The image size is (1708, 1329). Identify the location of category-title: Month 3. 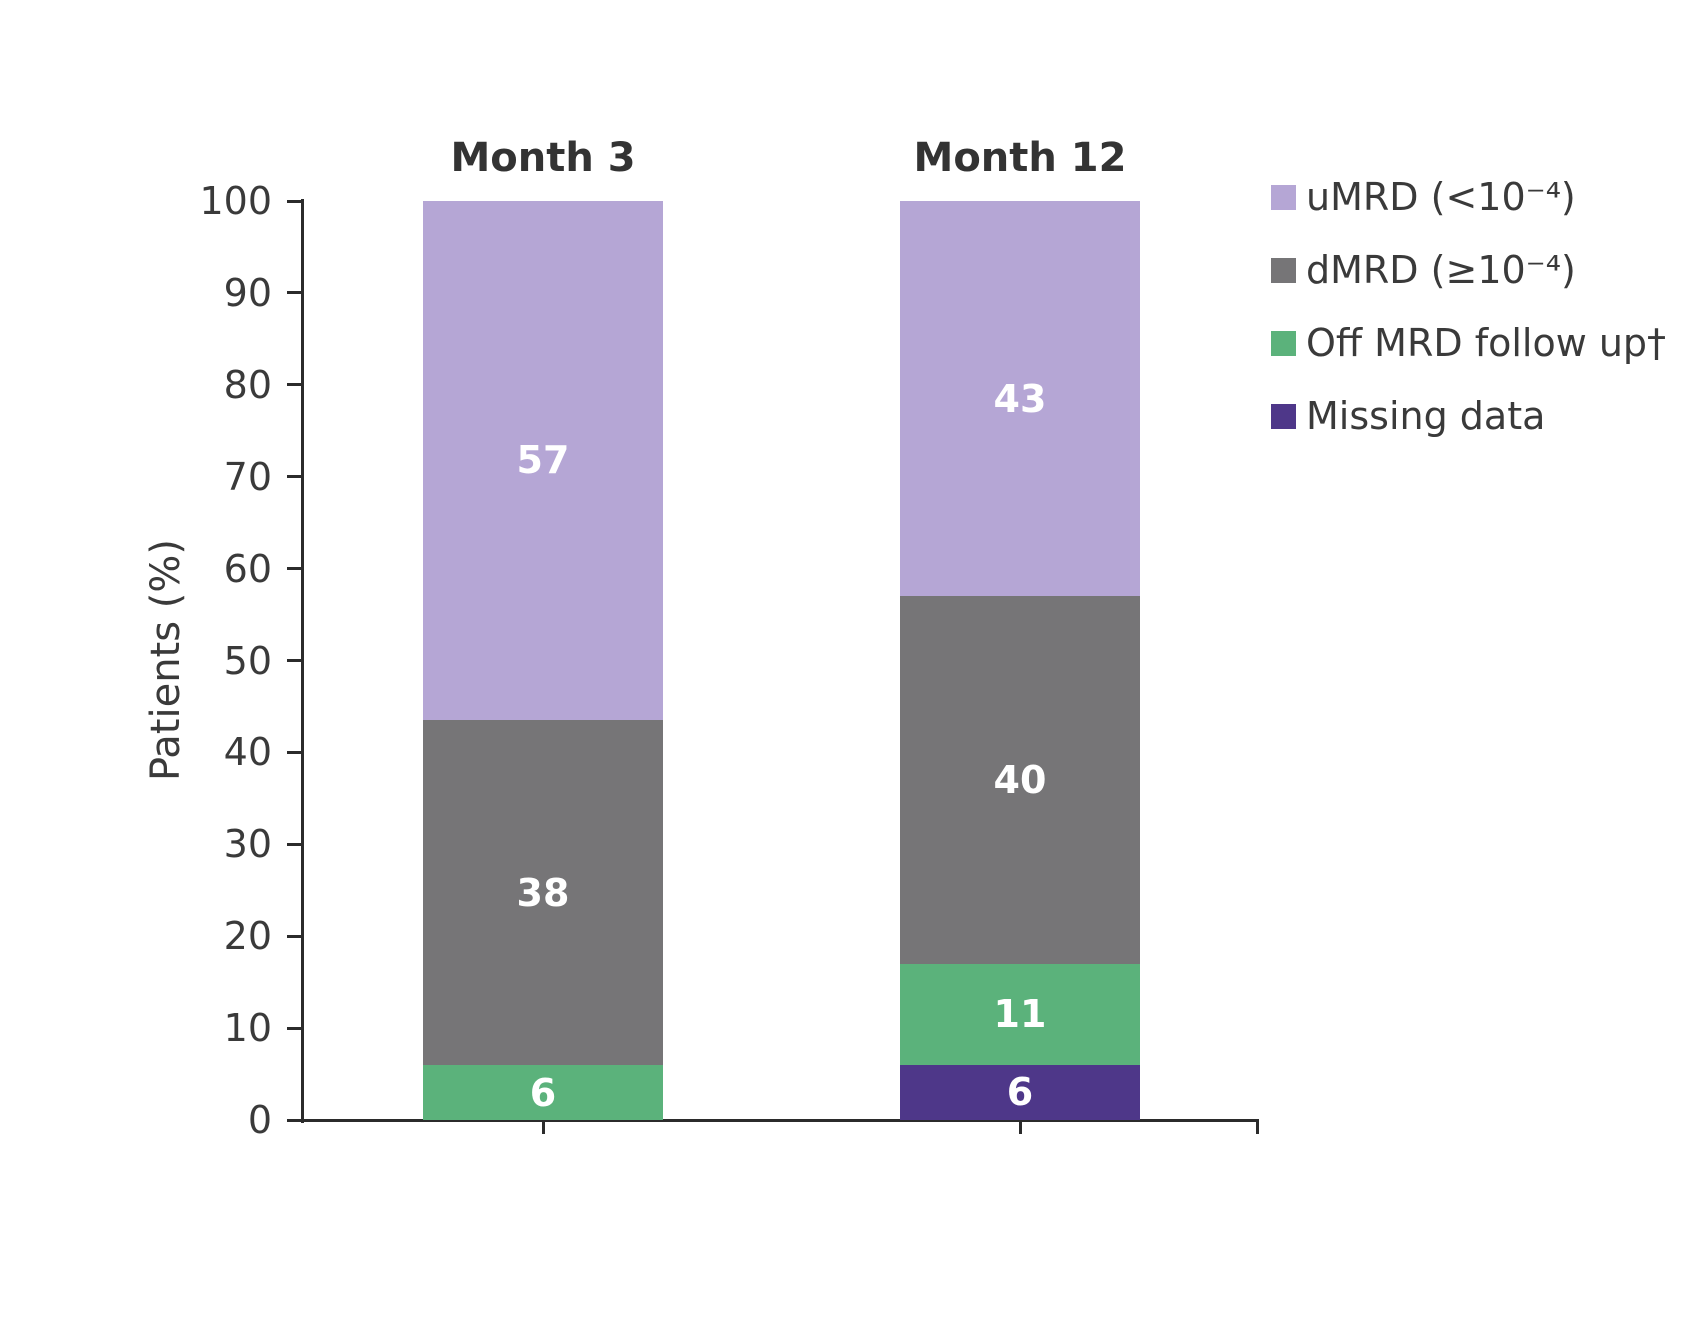
(543, 158).